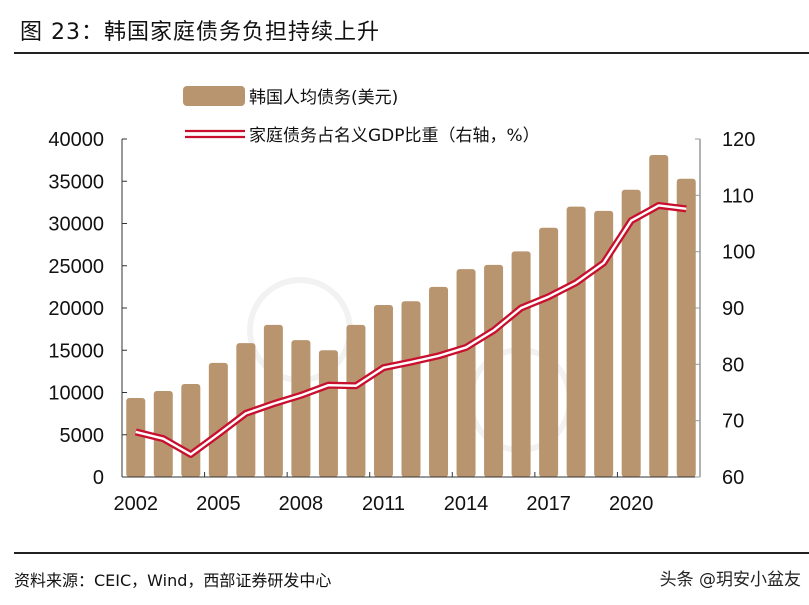 The height and width of the screenshot is (605, 809). I want to click on x-tick-label: 2008, so click(301, 504).